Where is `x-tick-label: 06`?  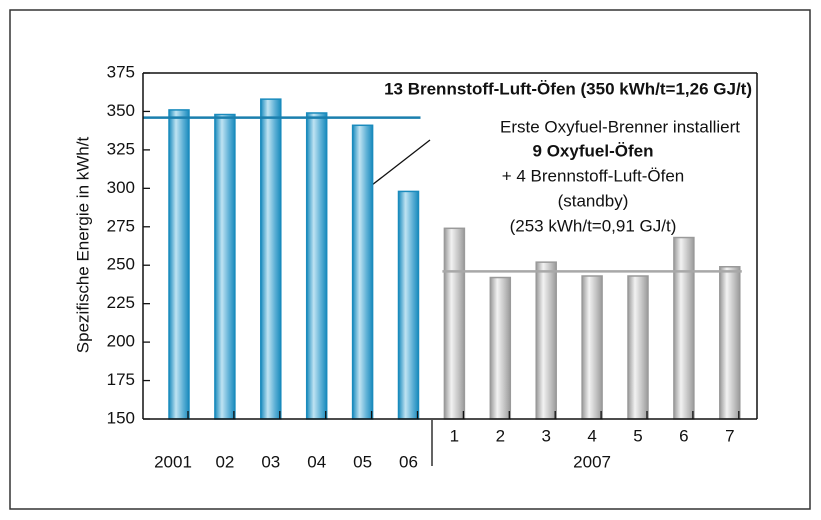
x-tick-label: 06 is located at coordinates (408, 461).